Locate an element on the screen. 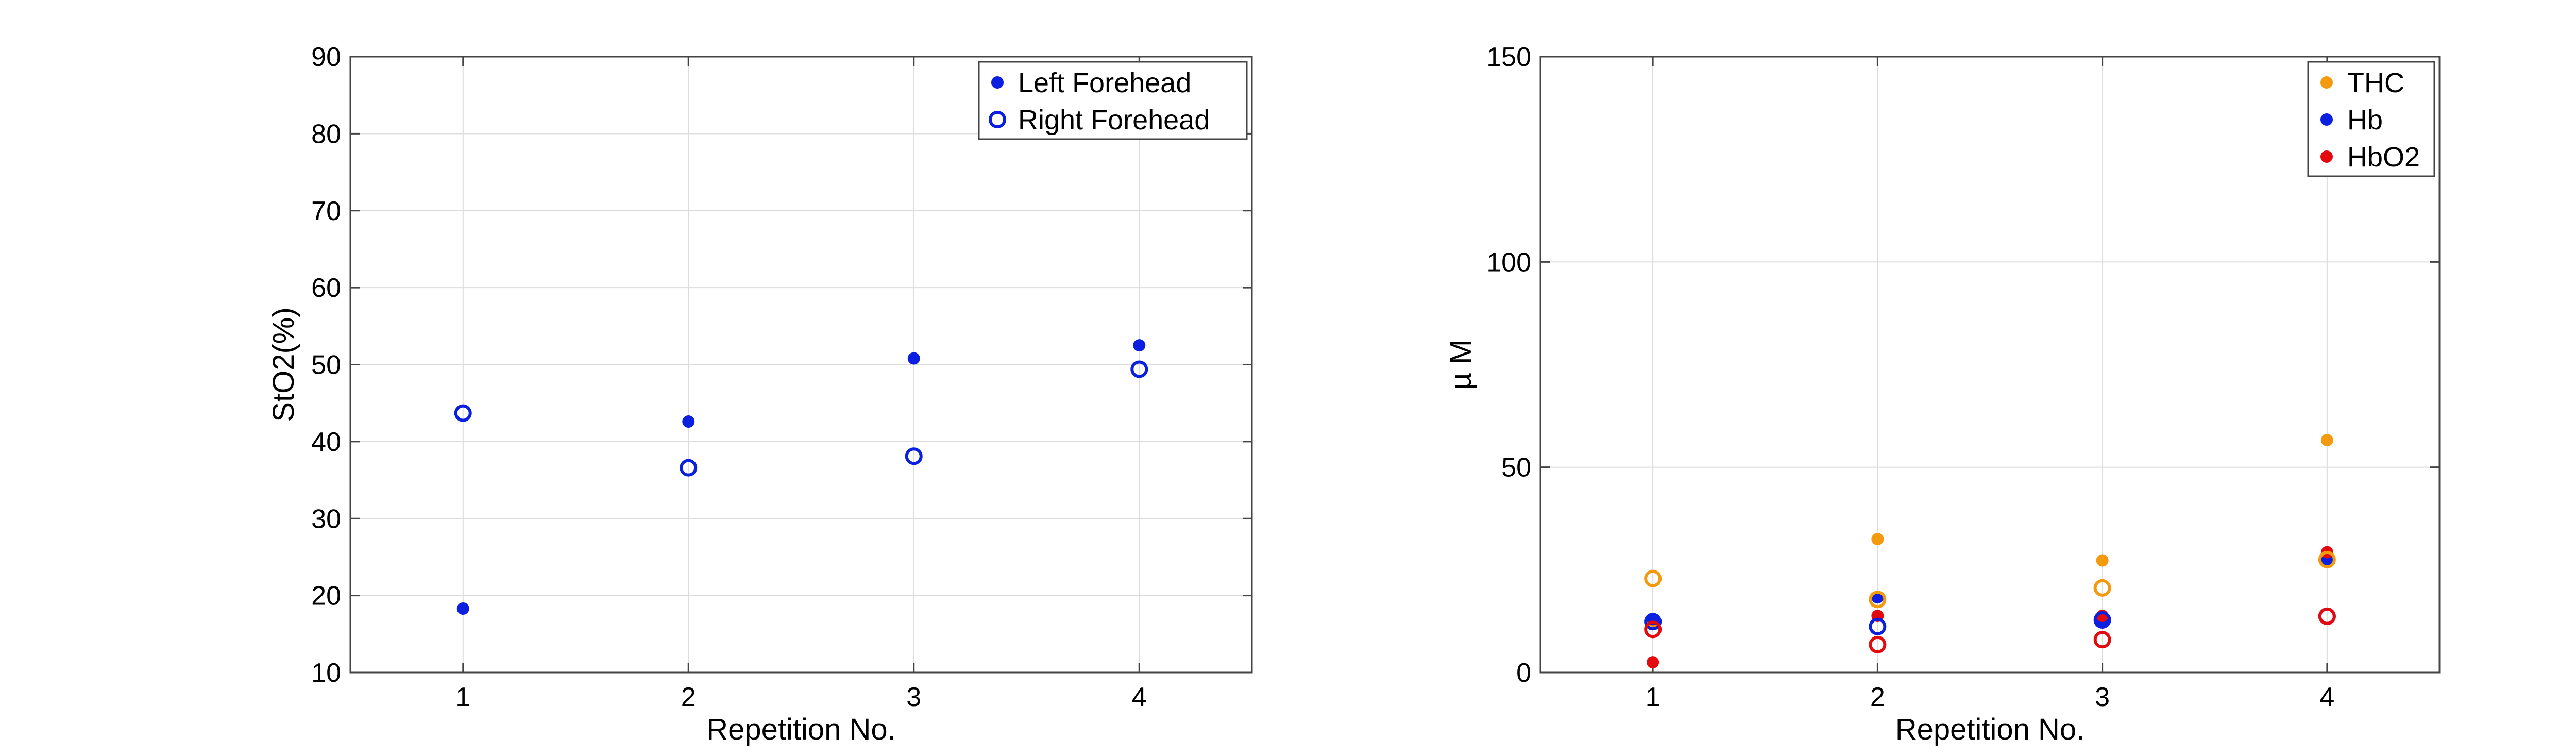 The width and height of the screenshot is (2576, 756). y-tick-label: 100 is located at coordinates (1508, 262).